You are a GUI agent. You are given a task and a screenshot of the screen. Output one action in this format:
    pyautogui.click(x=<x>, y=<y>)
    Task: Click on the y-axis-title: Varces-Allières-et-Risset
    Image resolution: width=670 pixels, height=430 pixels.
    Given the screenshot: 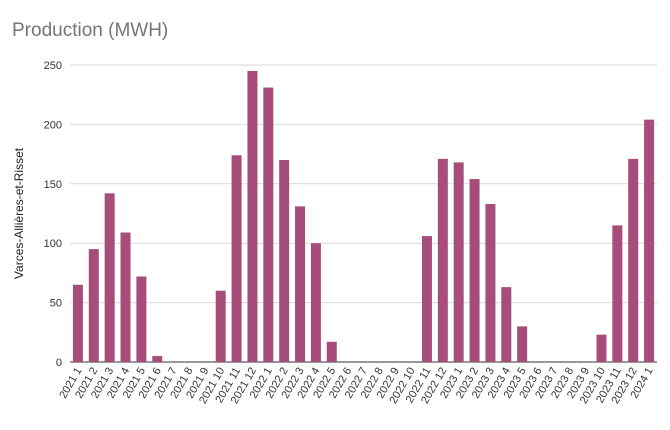 What is the action you would take?
    pyautogui.click(x=19, y=213)
    